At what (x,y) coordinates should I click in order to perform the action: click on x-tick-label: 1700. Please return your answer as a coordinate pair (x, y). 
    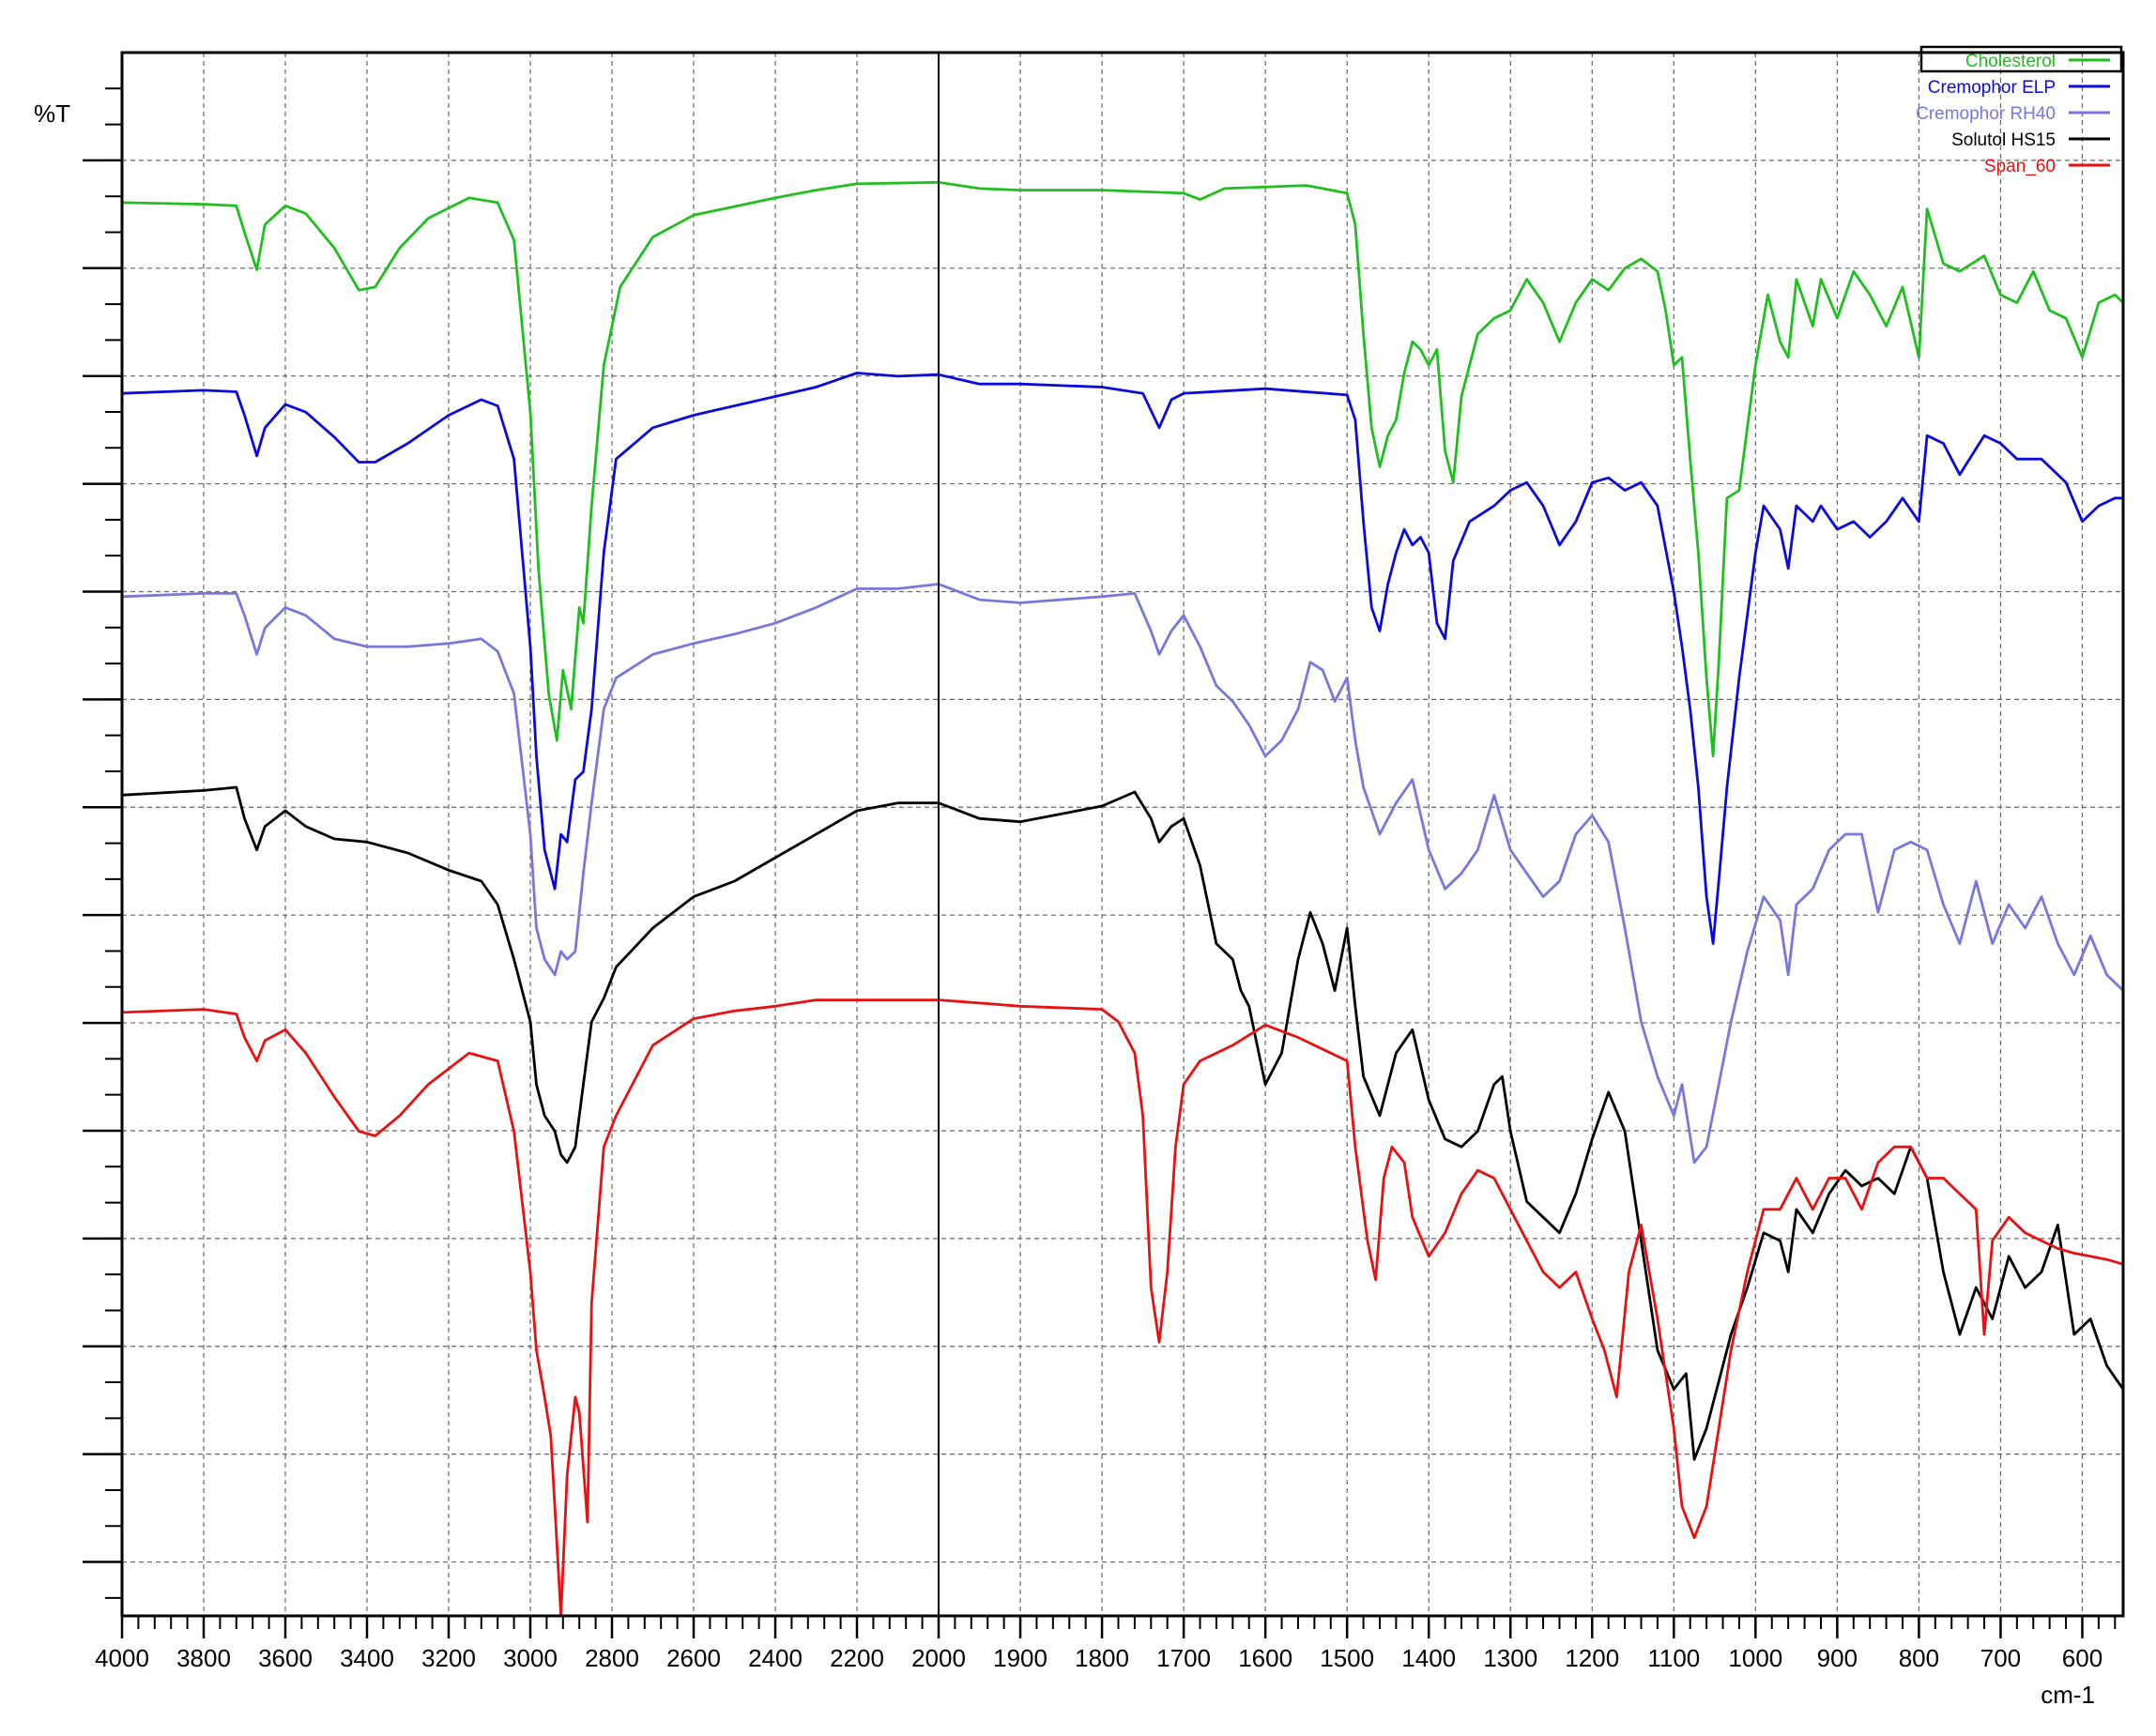
    Looking at the image, I should click on (1183, 1658).